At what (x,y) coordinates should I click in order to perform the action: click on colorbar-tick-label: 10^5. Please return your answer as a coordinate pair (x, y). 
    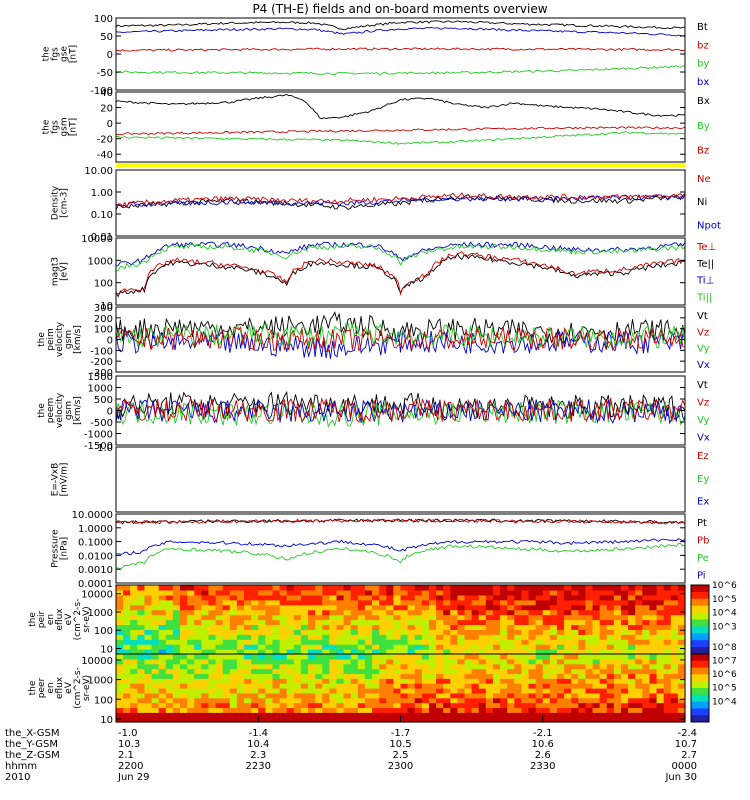
    Looking at the image, I should click on (724, 600).